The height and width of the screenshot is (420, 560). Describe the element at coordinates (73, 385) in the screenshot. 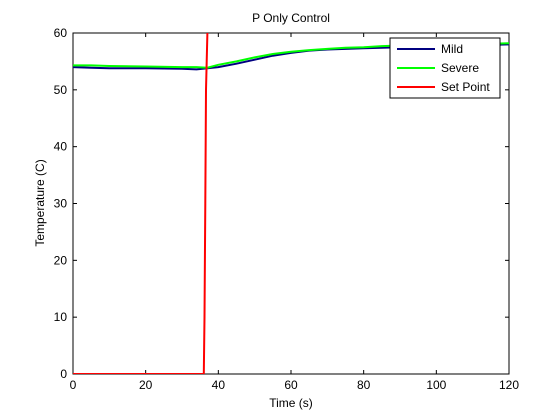

I see `x-tick-label: 0` at that location.